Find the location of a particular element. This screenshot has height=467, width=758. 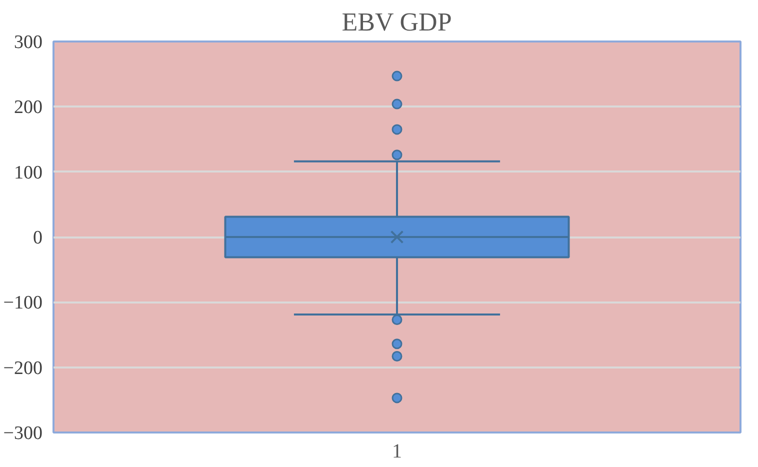

x-tick-label: 1 is located at coordinates (397, 451).